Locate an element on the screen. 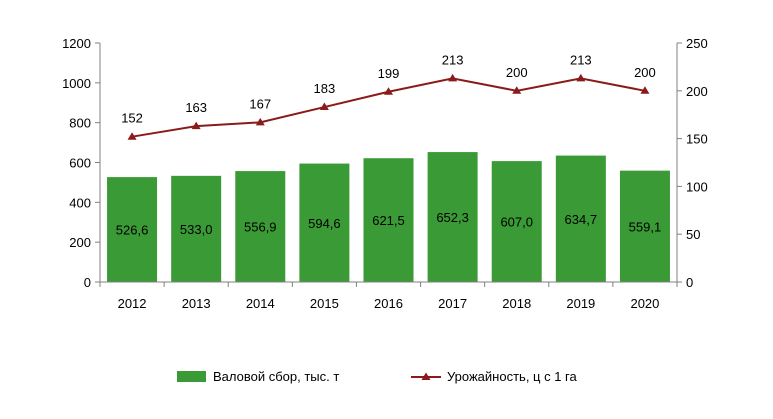 The height and width of the screenshot is (419, 773). line-path is located at coordinates (388, 107).